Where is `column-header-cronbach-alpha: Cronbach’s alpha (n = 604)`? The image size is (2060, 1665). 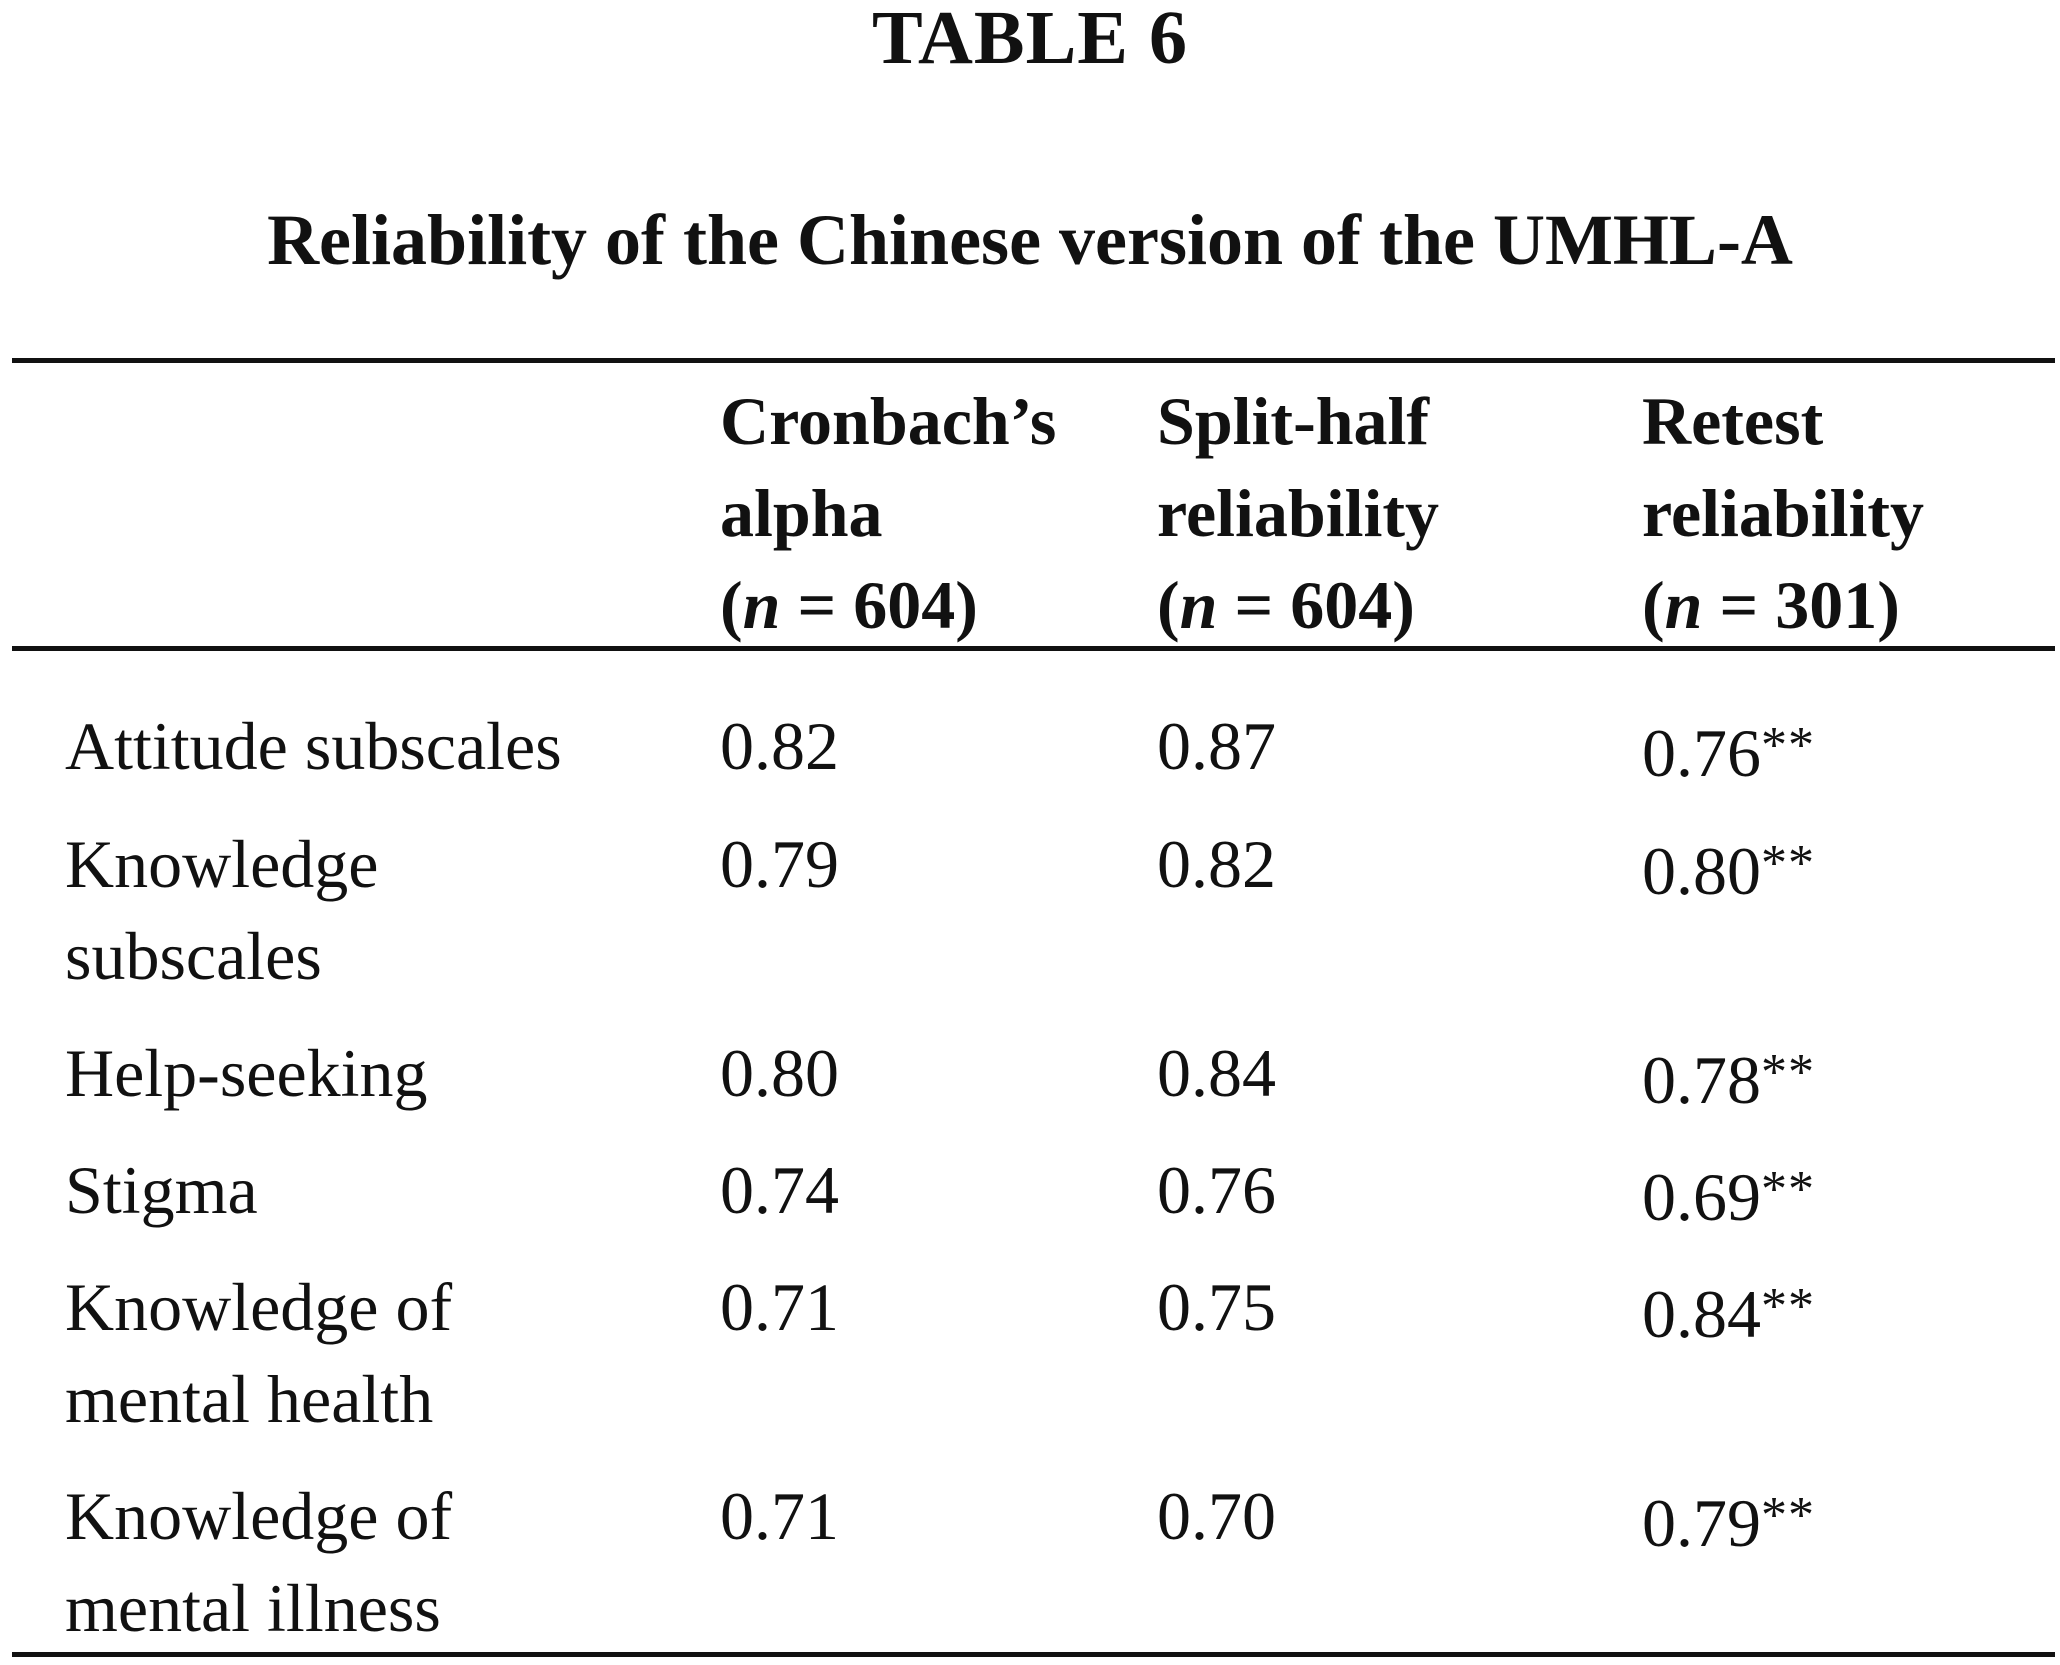
column-header-cronbach-alpha: Cronbach’s alpha (n = 604) is located at coordinates (888, 513).